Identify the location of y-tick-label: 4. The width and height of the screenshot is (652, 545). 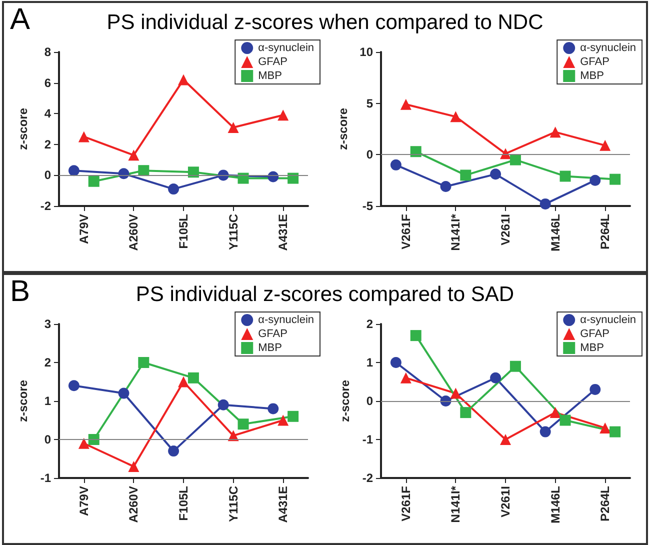
(48, 113).